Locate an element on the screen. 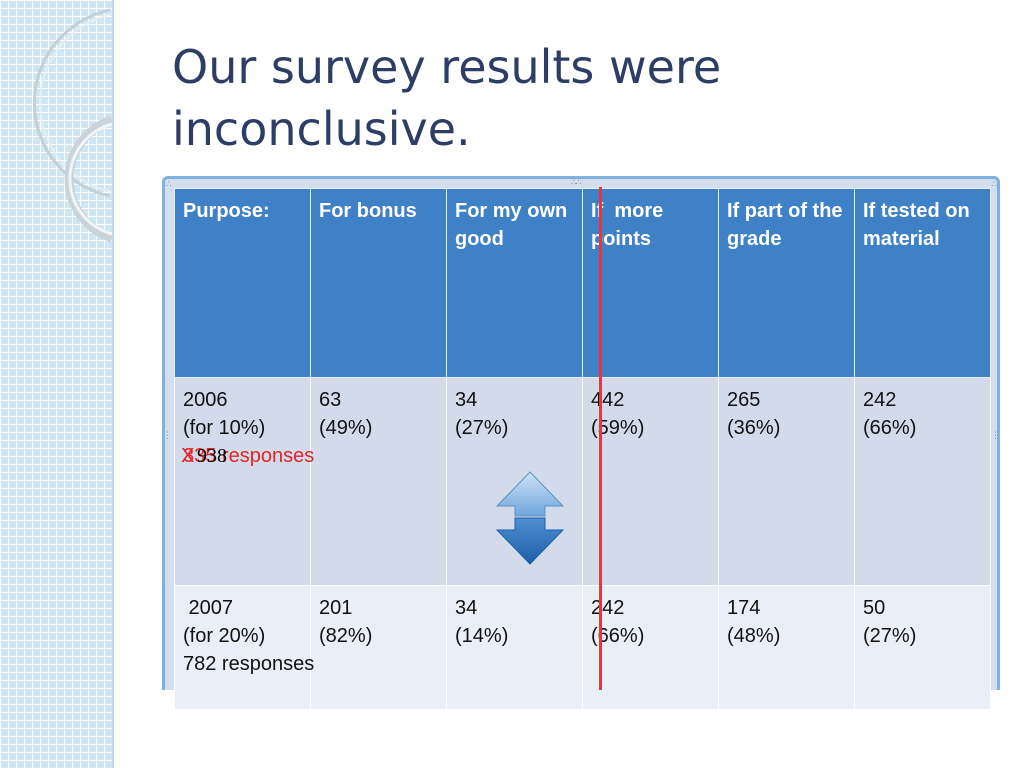 This screenshot has height=768, width=1024. cell-2007-more-points: 242 (66%) is located at coordinates (650, 647).